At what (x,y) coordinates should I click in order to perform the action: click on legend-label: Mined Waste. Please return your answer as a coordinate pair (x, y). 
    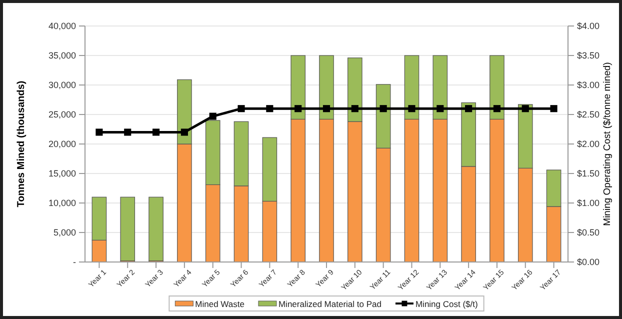
    Looking at the image, I should click on (220, 304).